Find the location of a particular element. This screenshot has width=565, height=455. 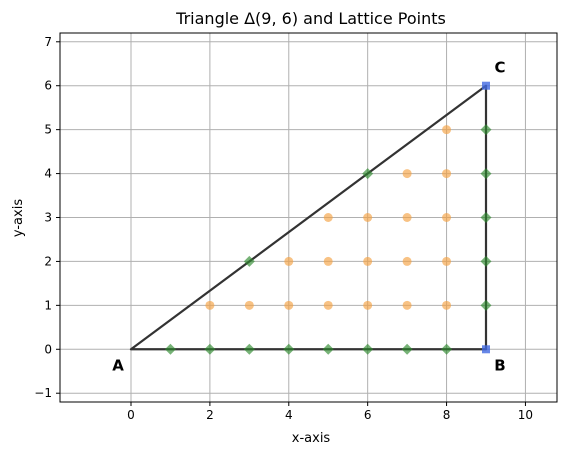

x-tick-label: 8 is located at coordinates (447, 415).